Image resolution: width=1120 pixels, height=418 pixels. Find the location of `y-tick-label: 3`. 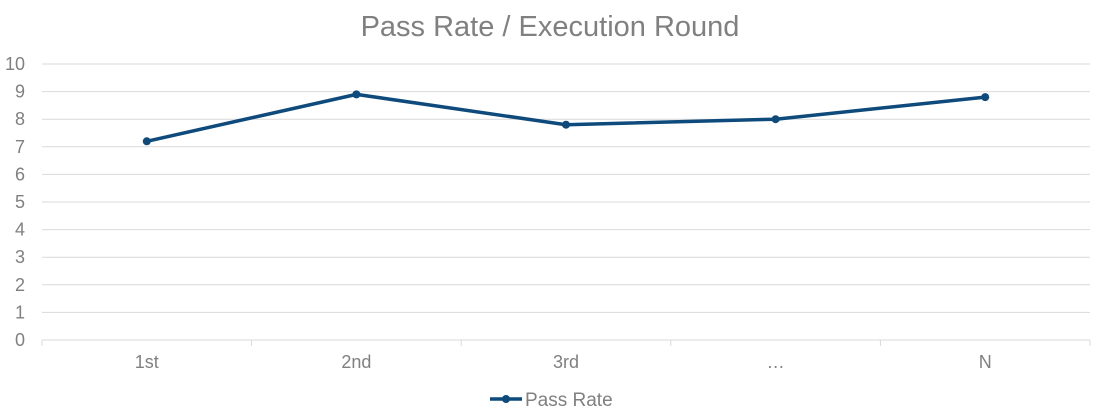

y-tick-label: 3 is located at coordinates (20, 257).